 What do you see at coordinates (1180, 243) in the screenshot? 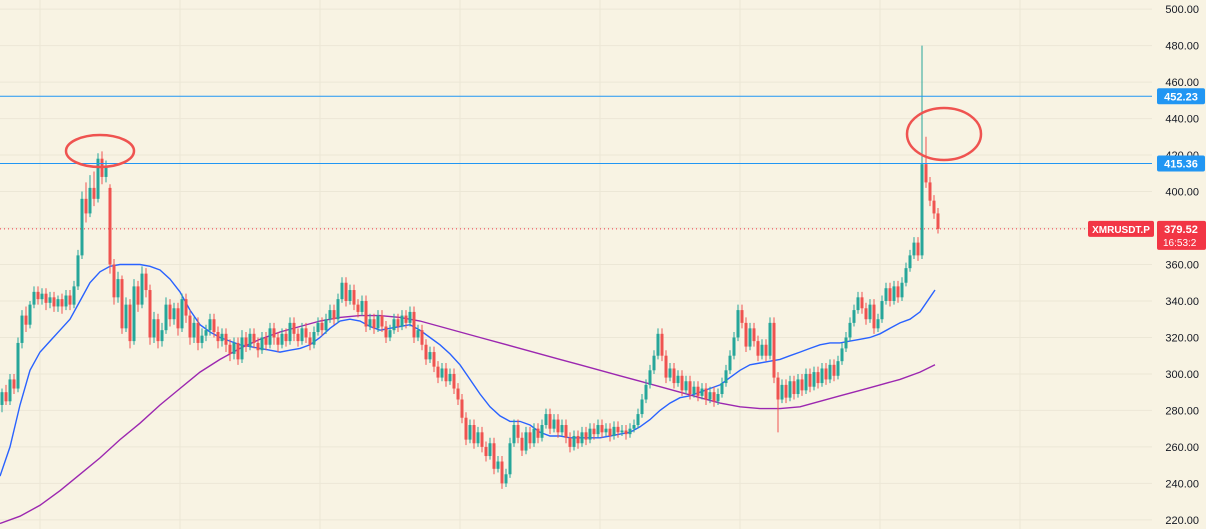
I see `countdown-timer: 16:53:2` at bounding box center [1180, 243].